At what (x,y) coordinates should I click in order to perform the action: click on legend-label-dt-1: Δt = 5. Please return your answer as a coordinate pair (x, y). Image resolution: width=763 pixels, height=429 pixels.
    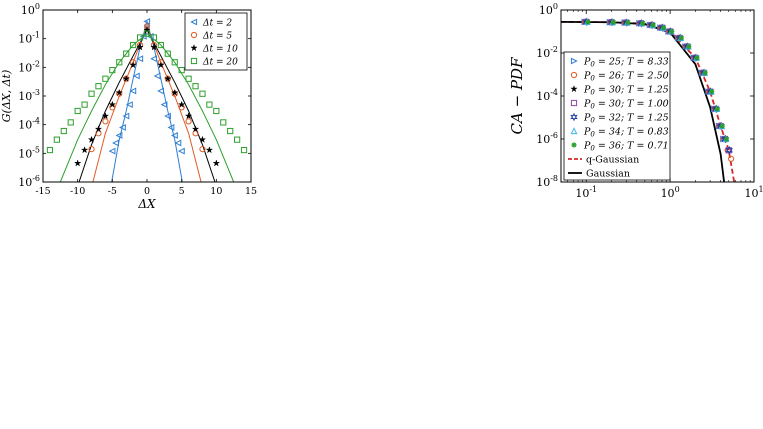
    Looking at the image, I should click on (217, 37).